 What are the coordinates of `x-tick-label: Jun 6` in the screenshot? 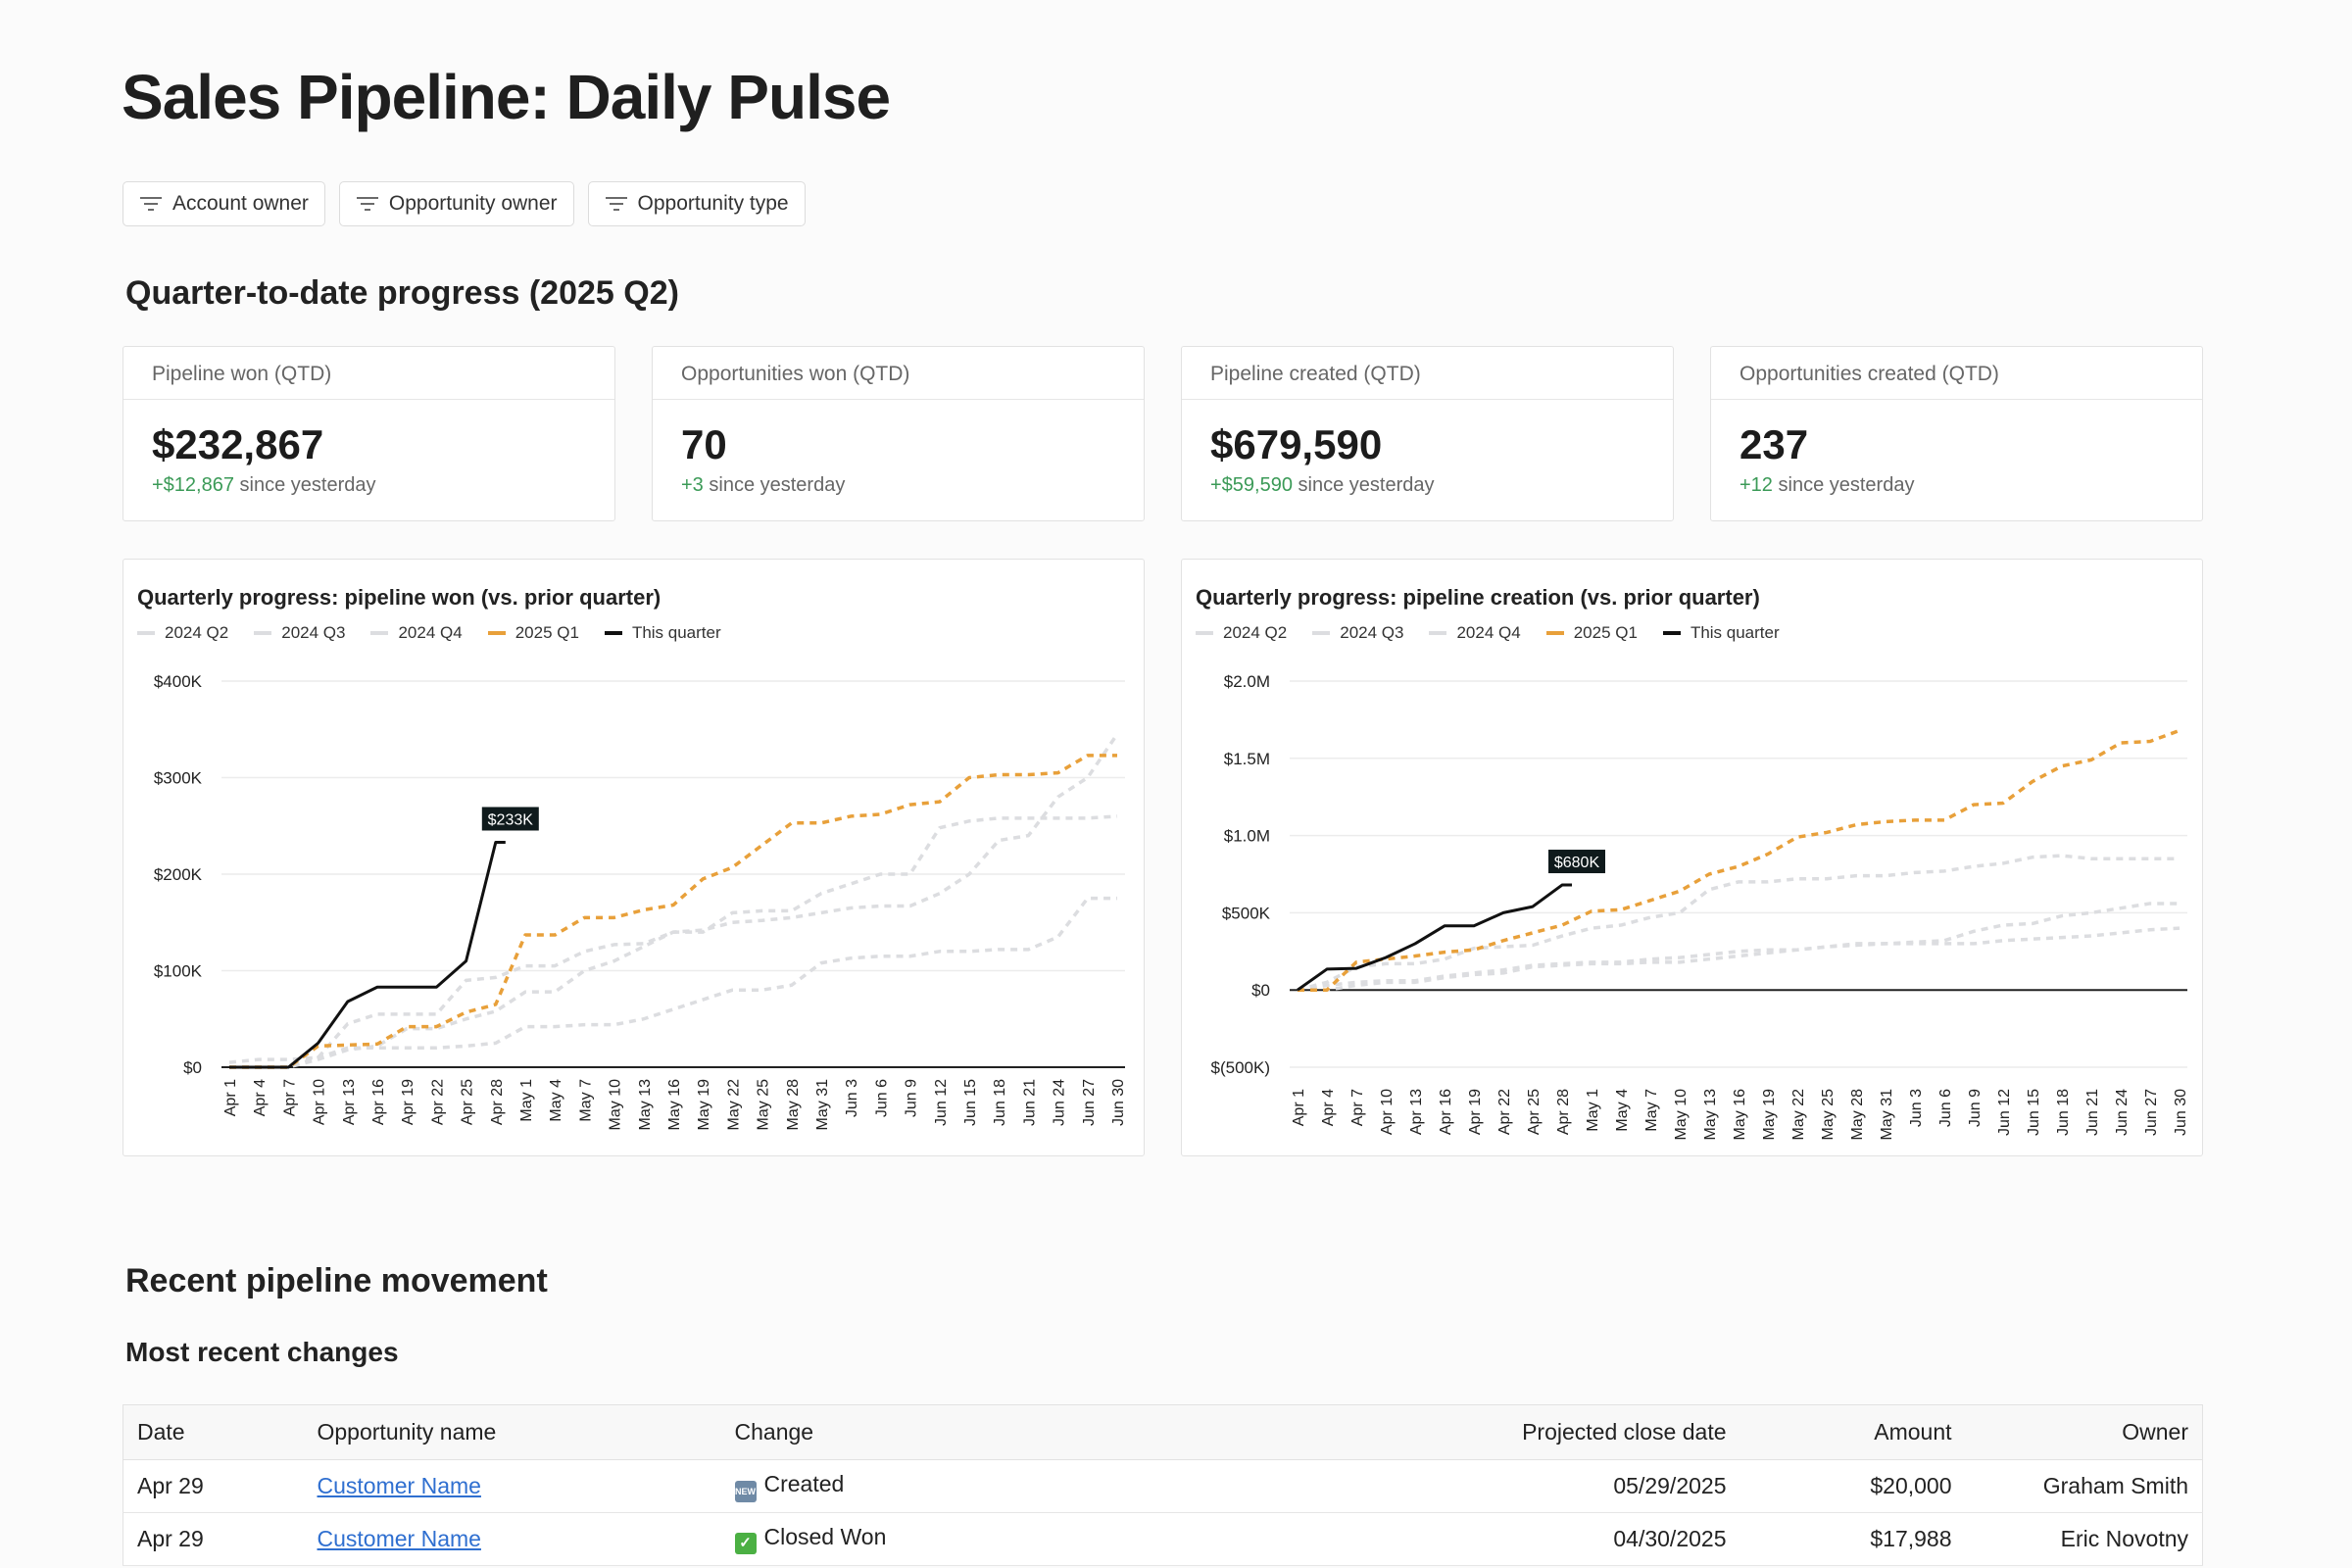 It's located at (1945, 1108).